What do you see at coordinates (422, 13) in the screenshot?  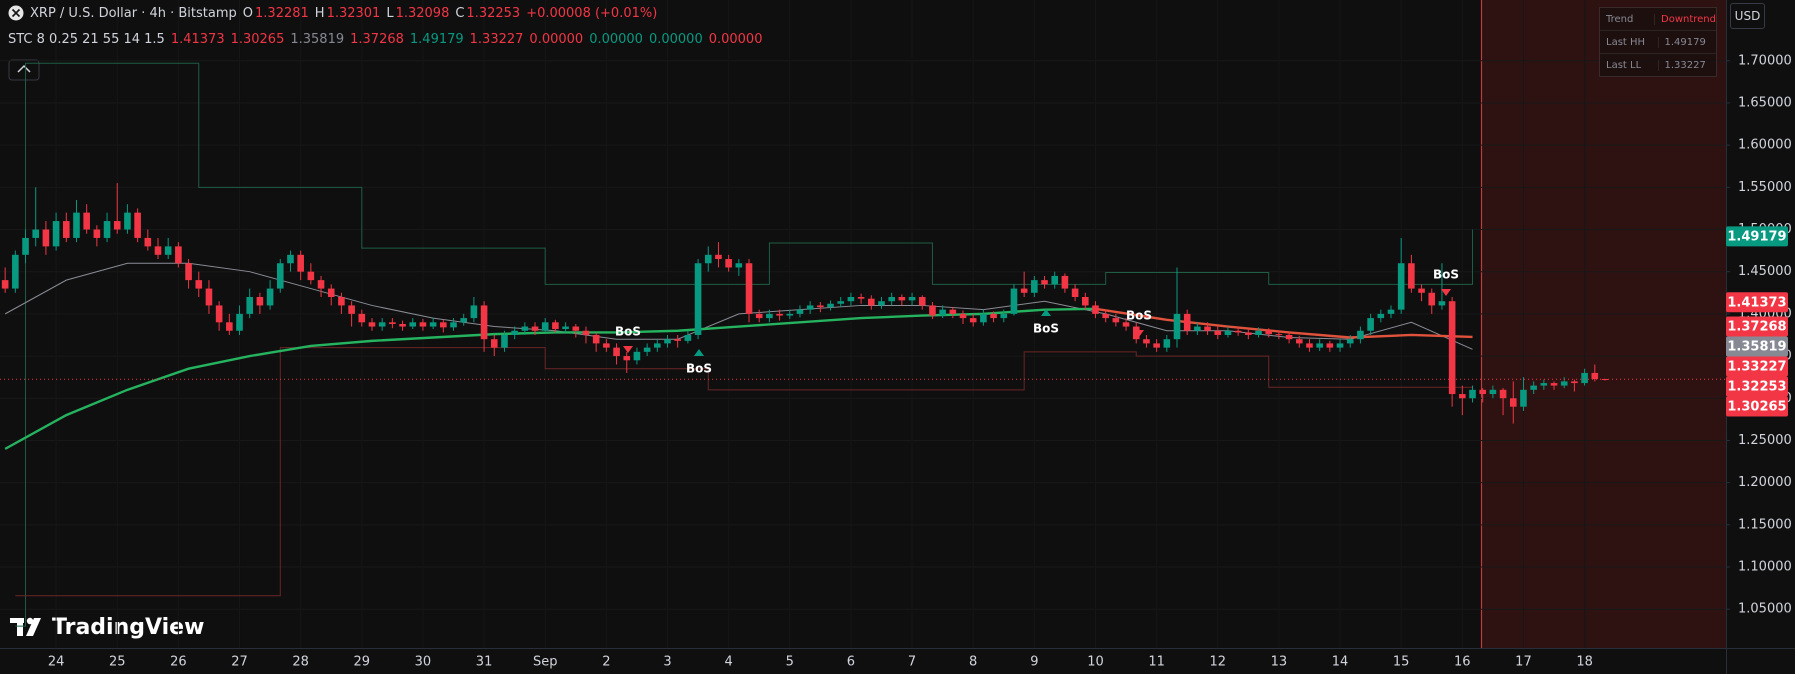 I see `ohlc-value: 1.32098` at bounding box center [422, 13].